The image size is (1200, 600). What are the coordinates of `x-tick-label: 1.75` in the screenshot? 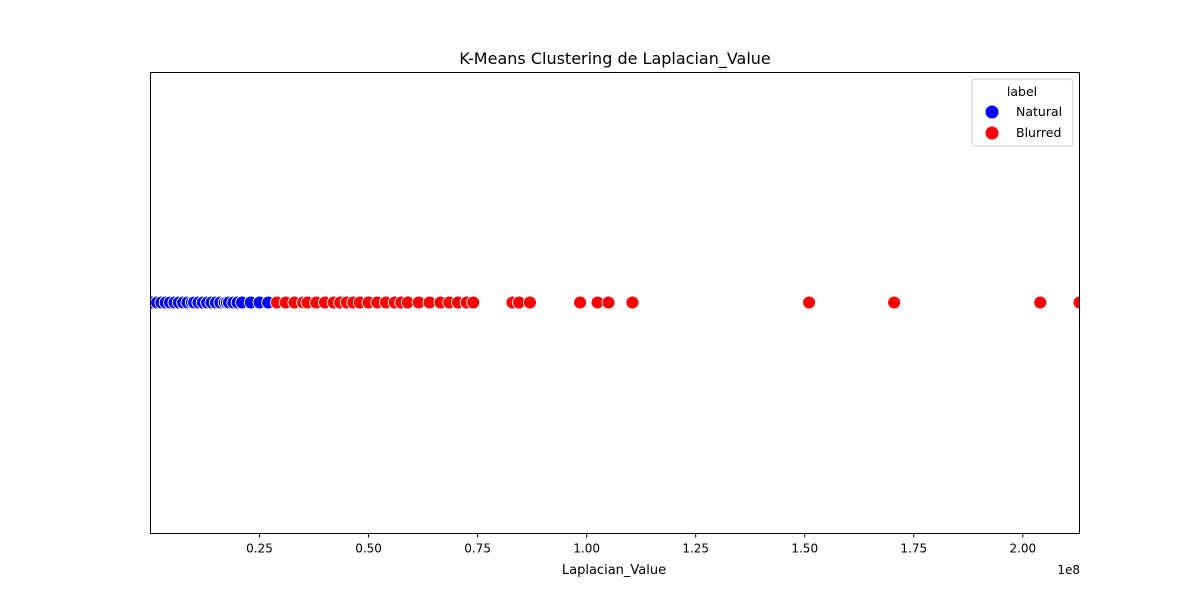 It's located at (913, 549).